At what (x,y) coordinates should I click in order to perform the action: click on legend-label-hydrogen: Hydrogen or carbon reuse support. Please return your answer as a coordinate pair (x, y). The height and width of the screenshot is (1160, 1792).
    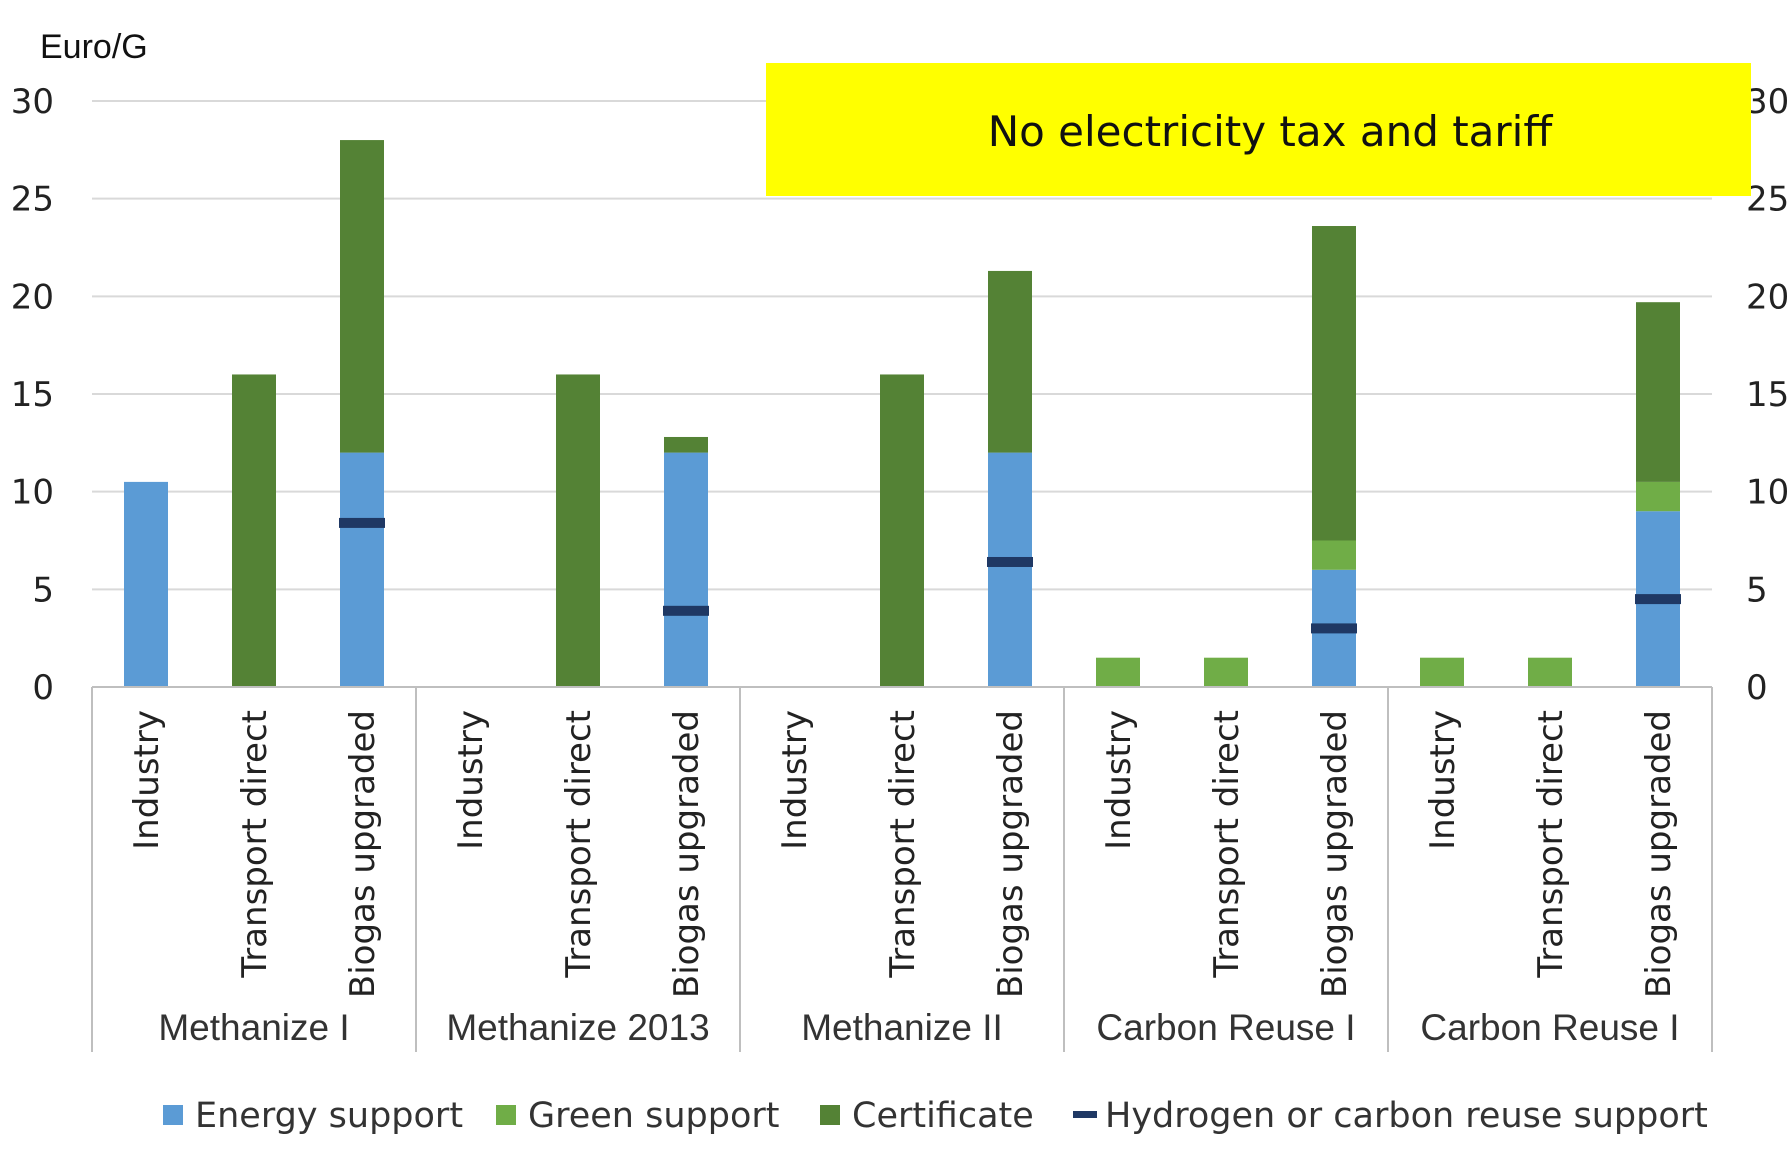
    Looking at the image, I should click on (1406, 1116).